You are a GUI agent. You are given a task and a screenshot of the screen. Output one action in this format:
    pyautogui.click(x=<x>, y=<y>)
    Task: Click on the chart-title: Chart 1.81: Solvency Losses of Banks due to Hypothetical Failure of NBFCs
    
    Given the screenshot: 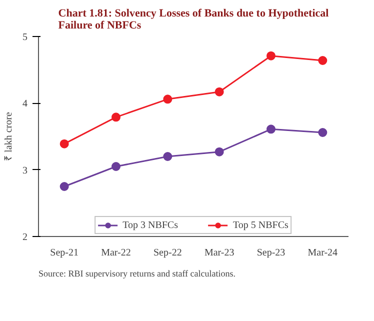 What is the action you would take?
    pyautogui.click(x=193, y=20)
    